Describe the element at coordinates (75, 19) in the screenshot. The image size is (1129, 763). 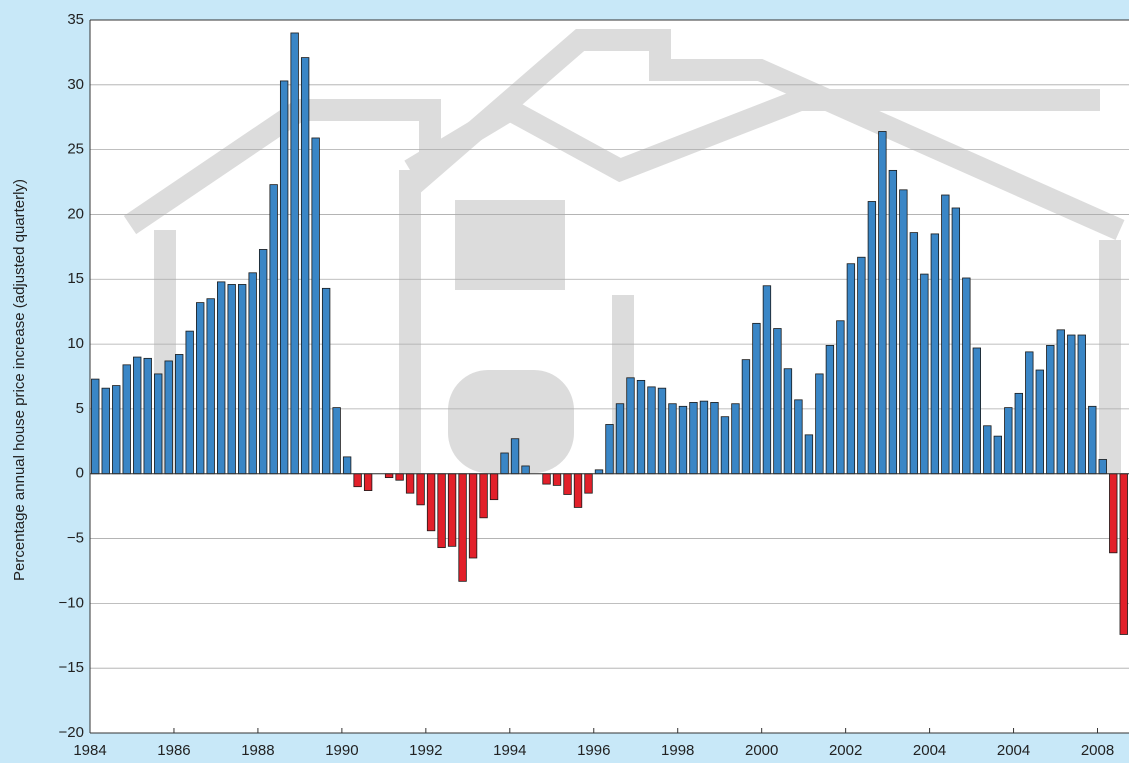
I see `y-tick-label: 35` at that location.